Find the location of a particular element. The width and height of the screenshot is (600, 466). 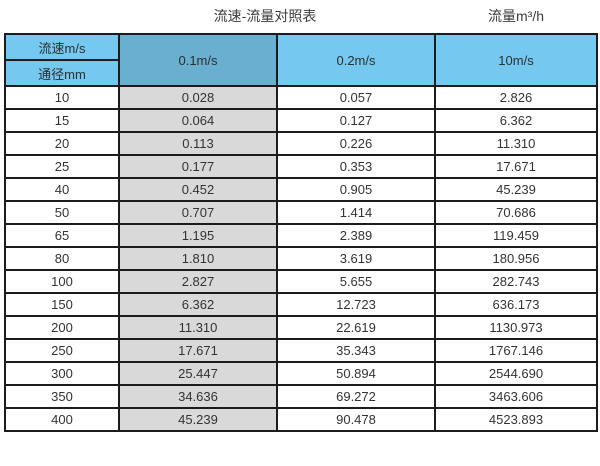

flow-cell-10ms: 180.956 is located at coordinates (516, 258).